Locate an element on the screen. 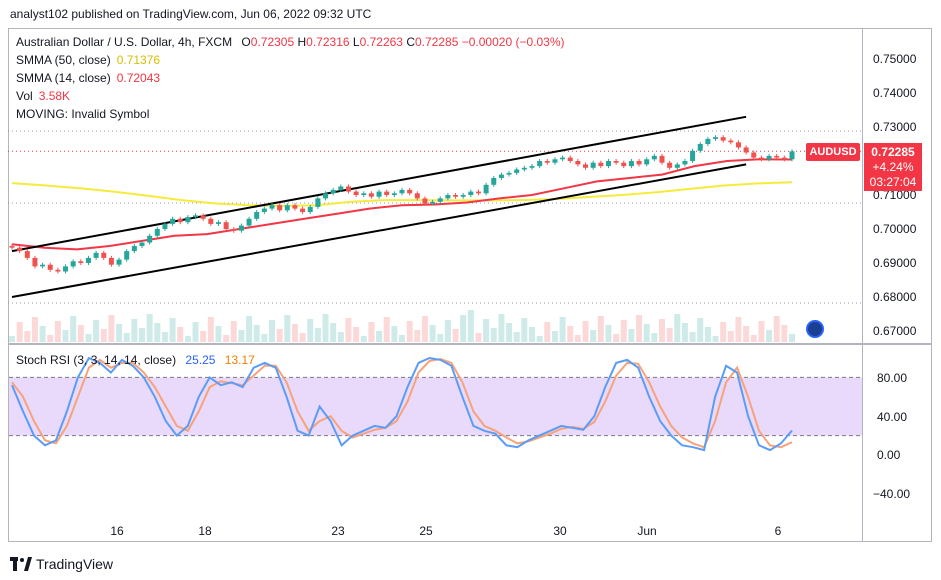 This screenshot has height=580, width=941. time-tick: 16 is located at coordinates (117, 531).